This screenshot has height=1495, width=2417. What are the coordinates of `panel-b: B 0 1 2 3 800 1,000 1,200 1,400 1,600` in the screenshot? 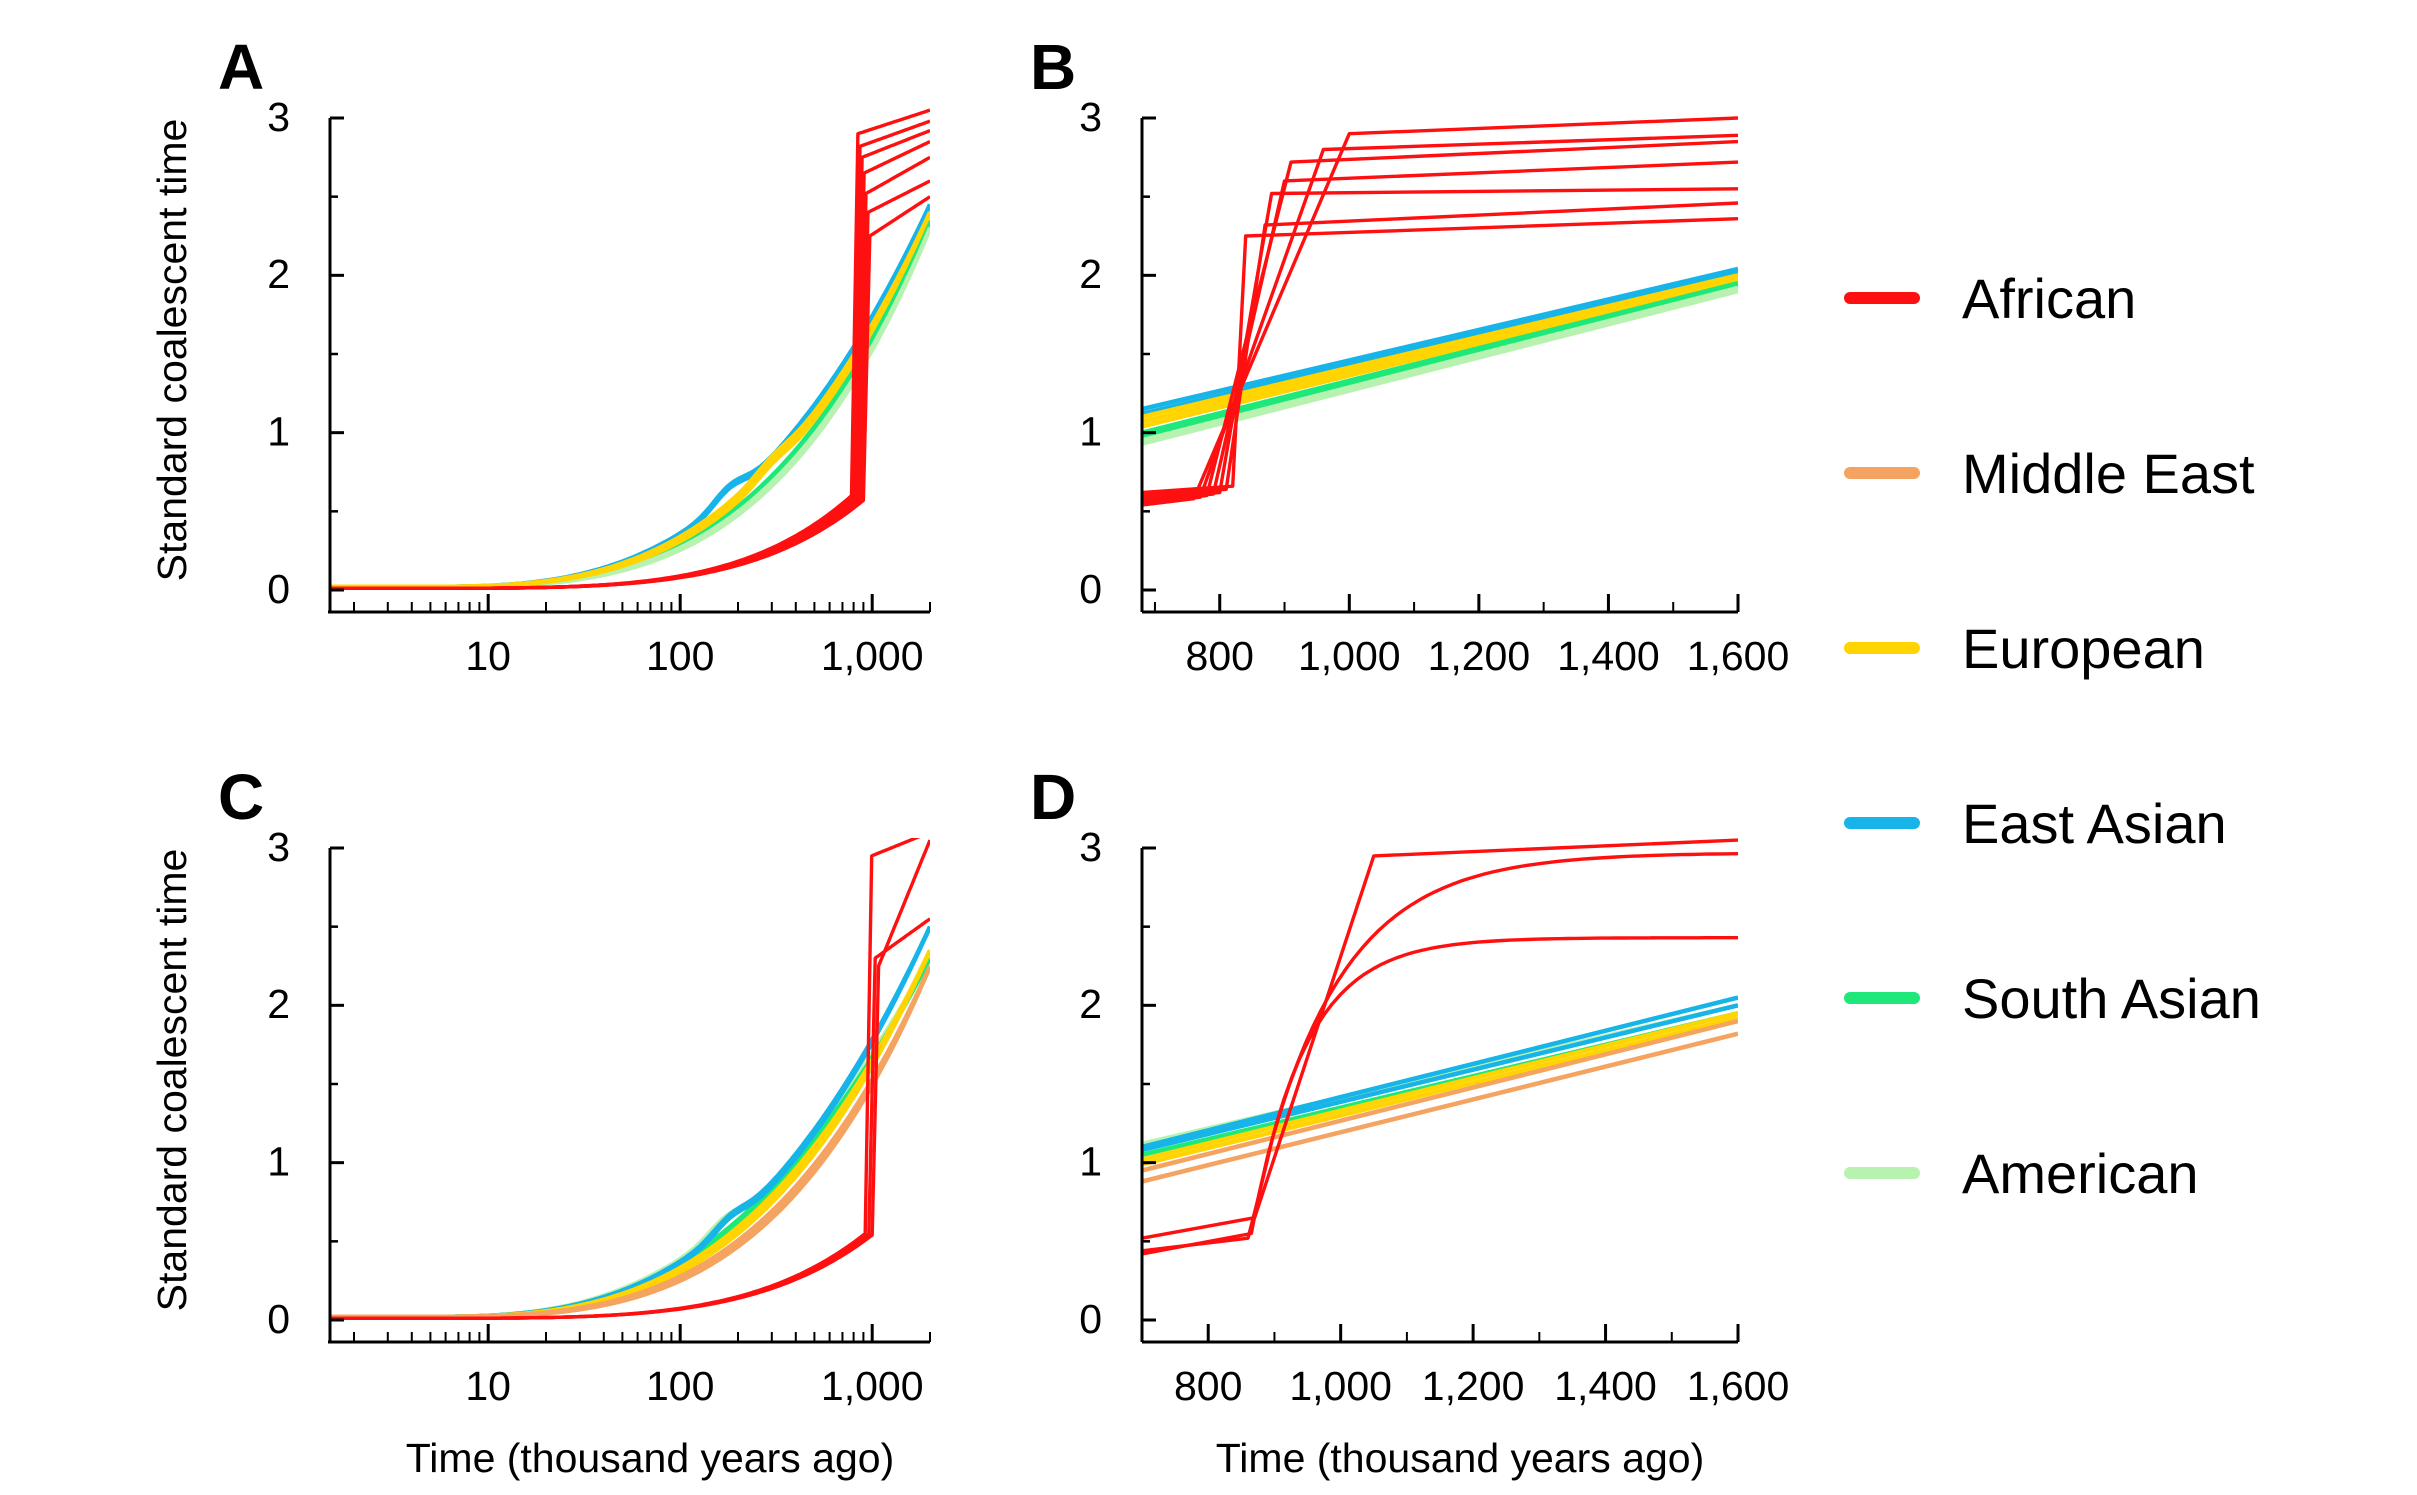 It's located at (1409, 355).